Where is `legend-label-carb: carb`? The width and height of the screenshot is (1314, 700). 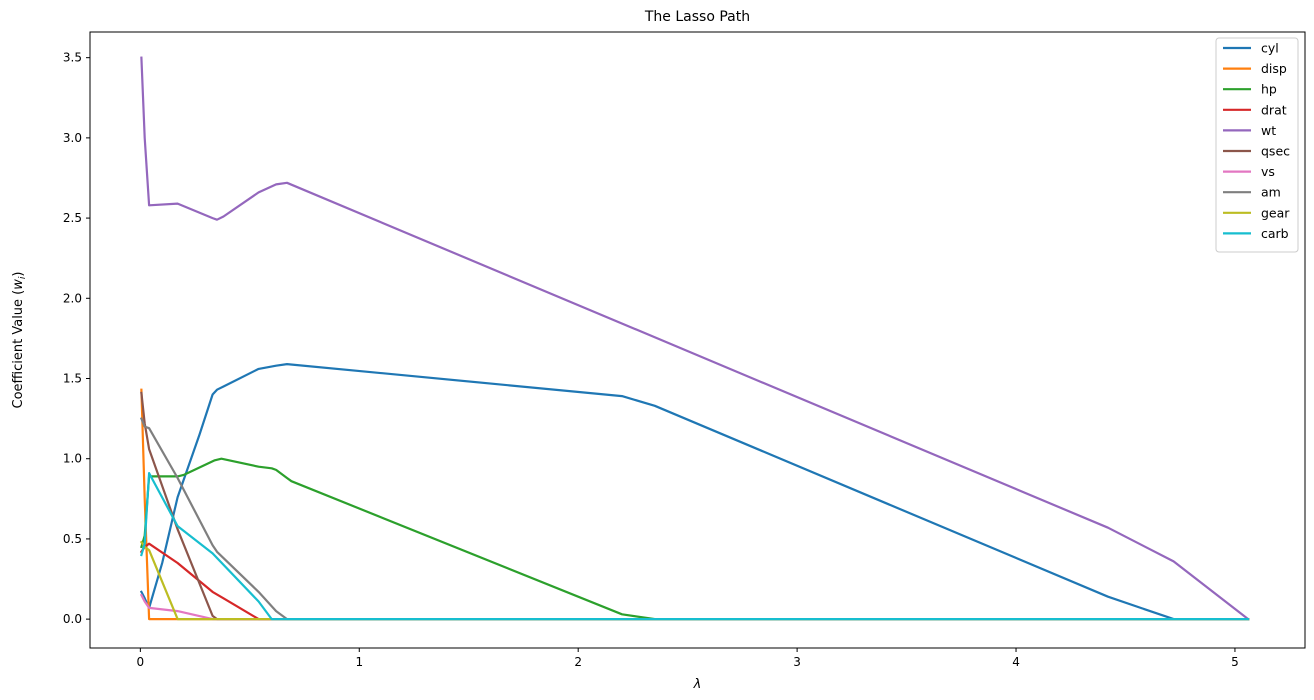 legend-label-carb: carb is located at coordinates (1275, 233).